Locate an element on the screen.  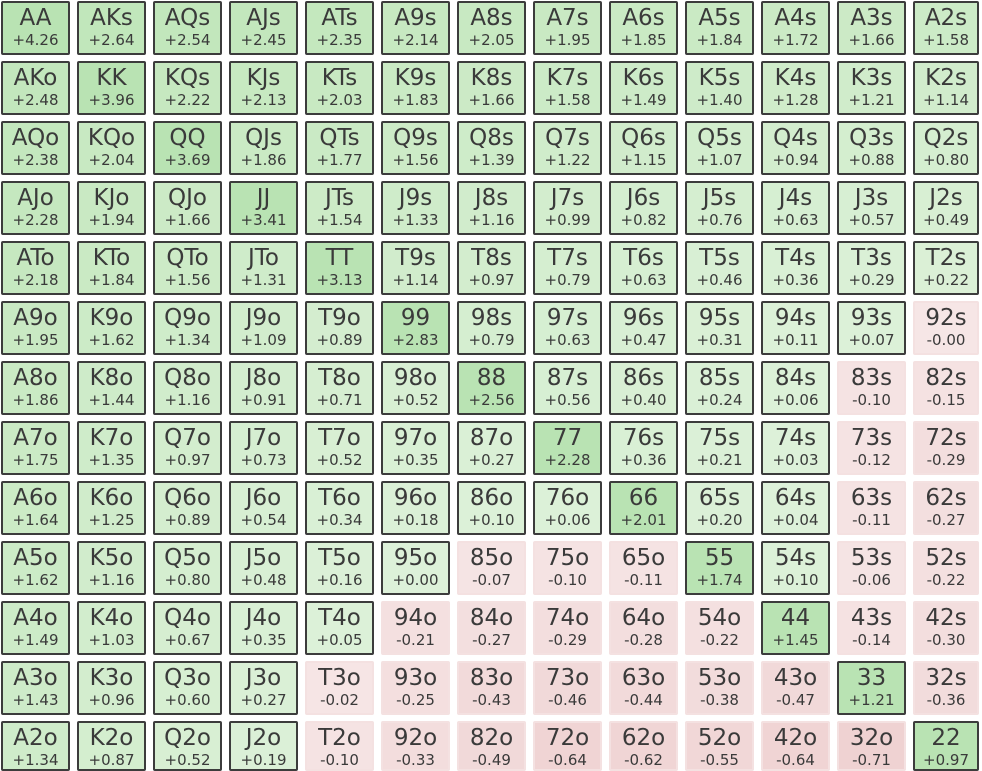
hand-cell-j4o: J4o +0.35 is located at coordinates (263, 628).